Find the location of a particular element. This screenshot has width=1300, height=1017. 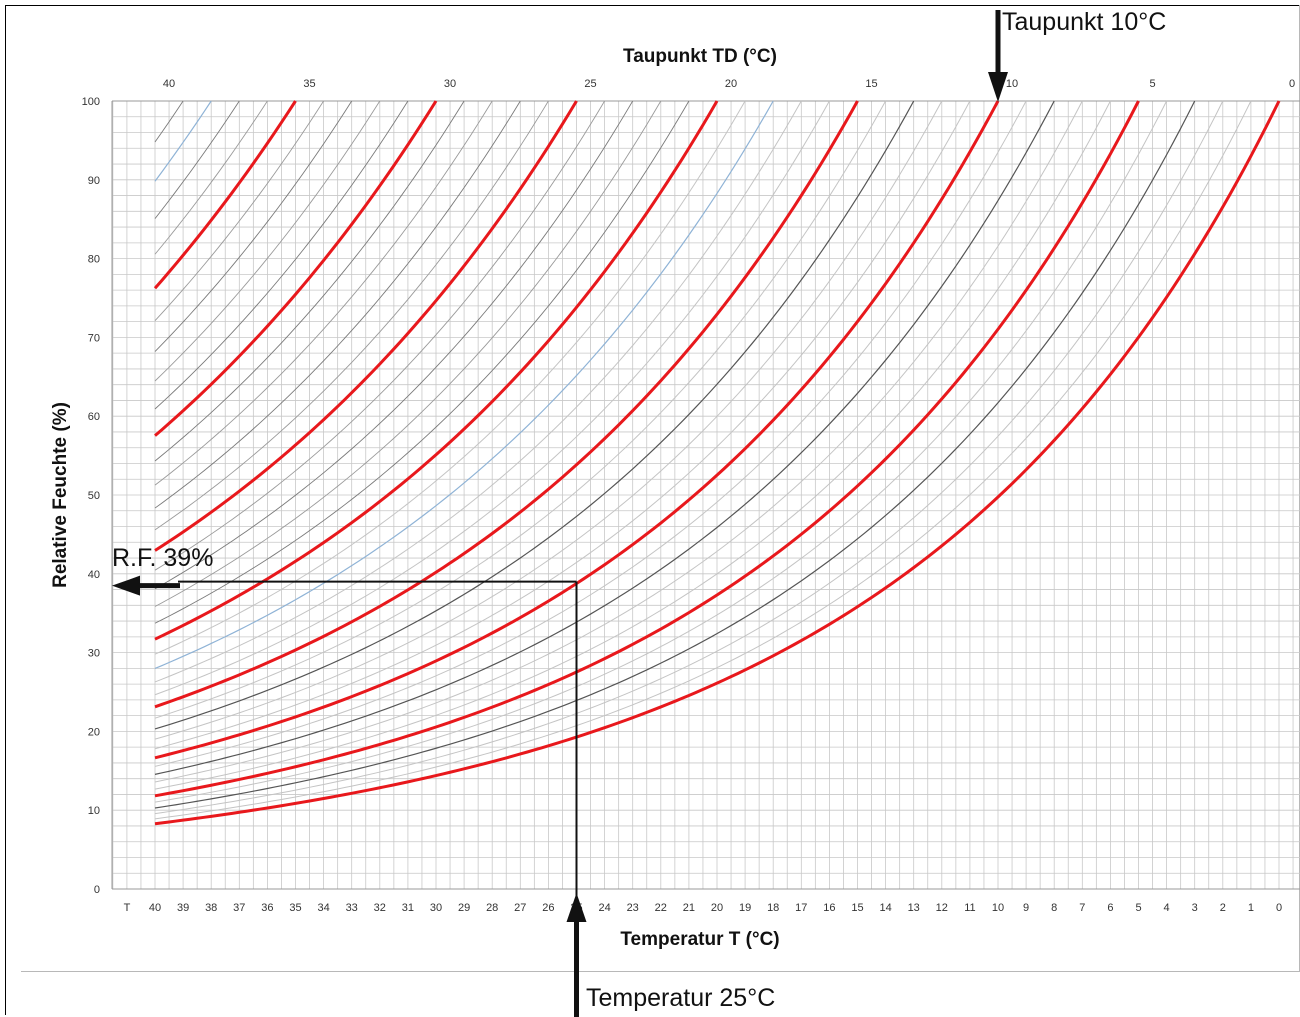

y-tick-label: 20 is located at coordinates (94, 732).